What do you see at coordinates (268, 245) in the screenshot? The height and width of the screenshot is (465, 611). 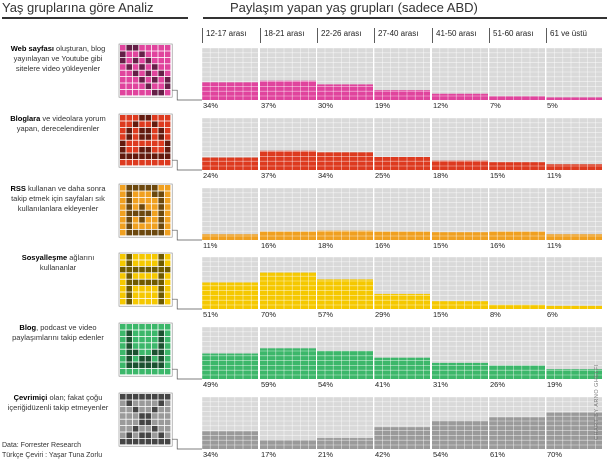 I see `data-label: 16%` at bounding box center [268, 245].